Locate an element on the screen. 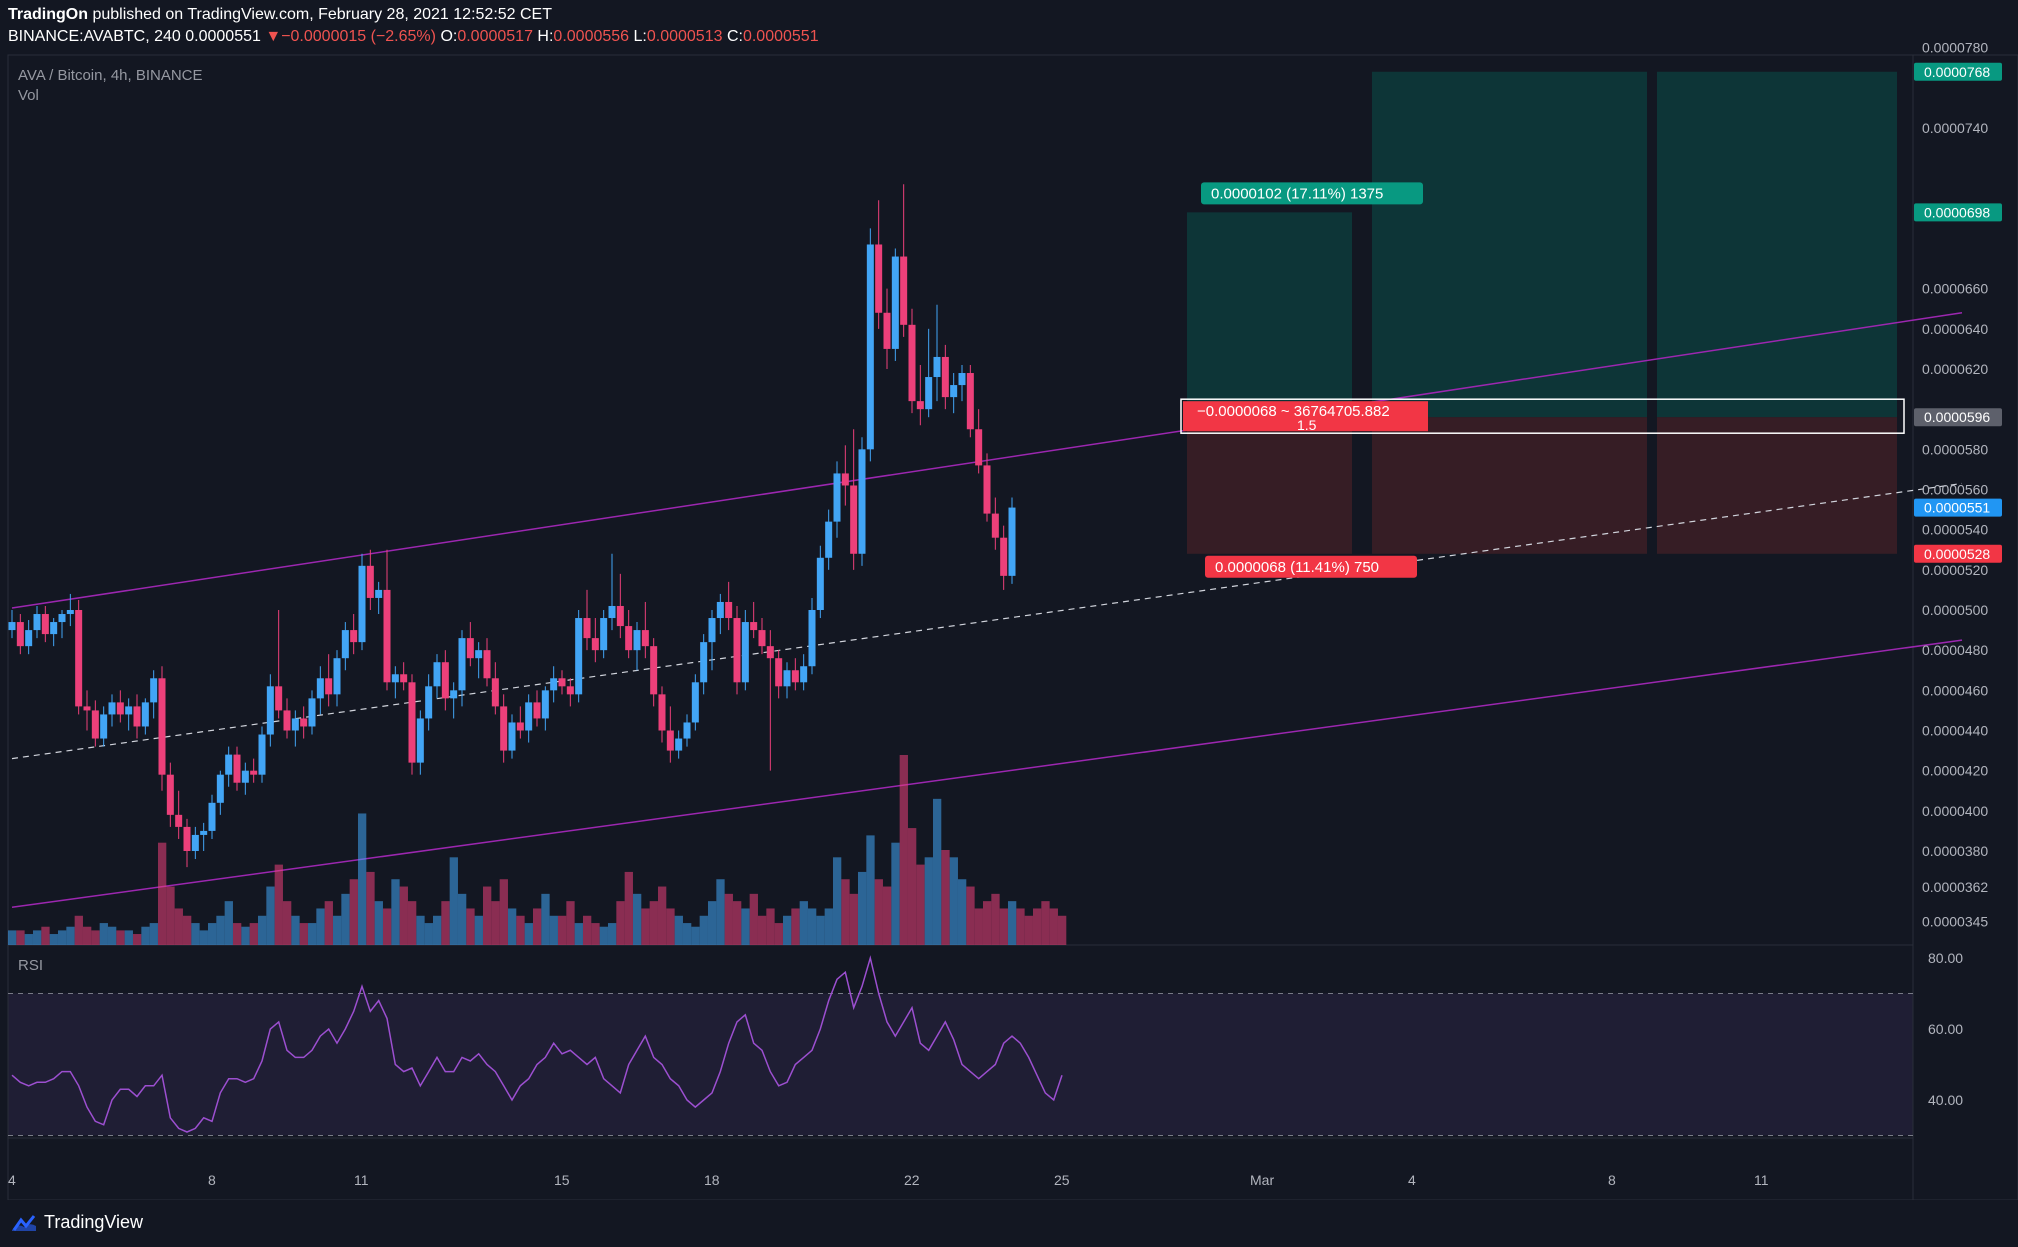 The width and height of the screenshot is (2018, 1247). price-tick-label: 0.0000345 is located at coordinates (1955, 921).